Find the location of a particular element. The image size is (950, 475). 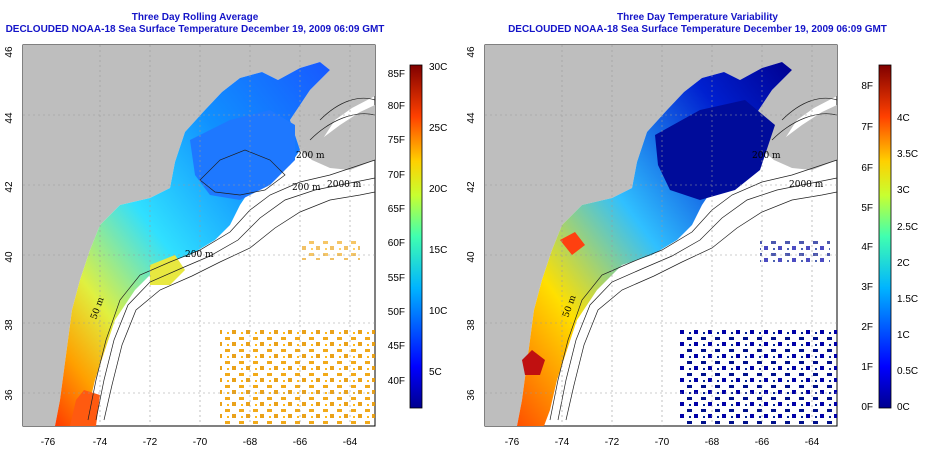

left-x-tick: -76 is located at coordinates (48, 442).